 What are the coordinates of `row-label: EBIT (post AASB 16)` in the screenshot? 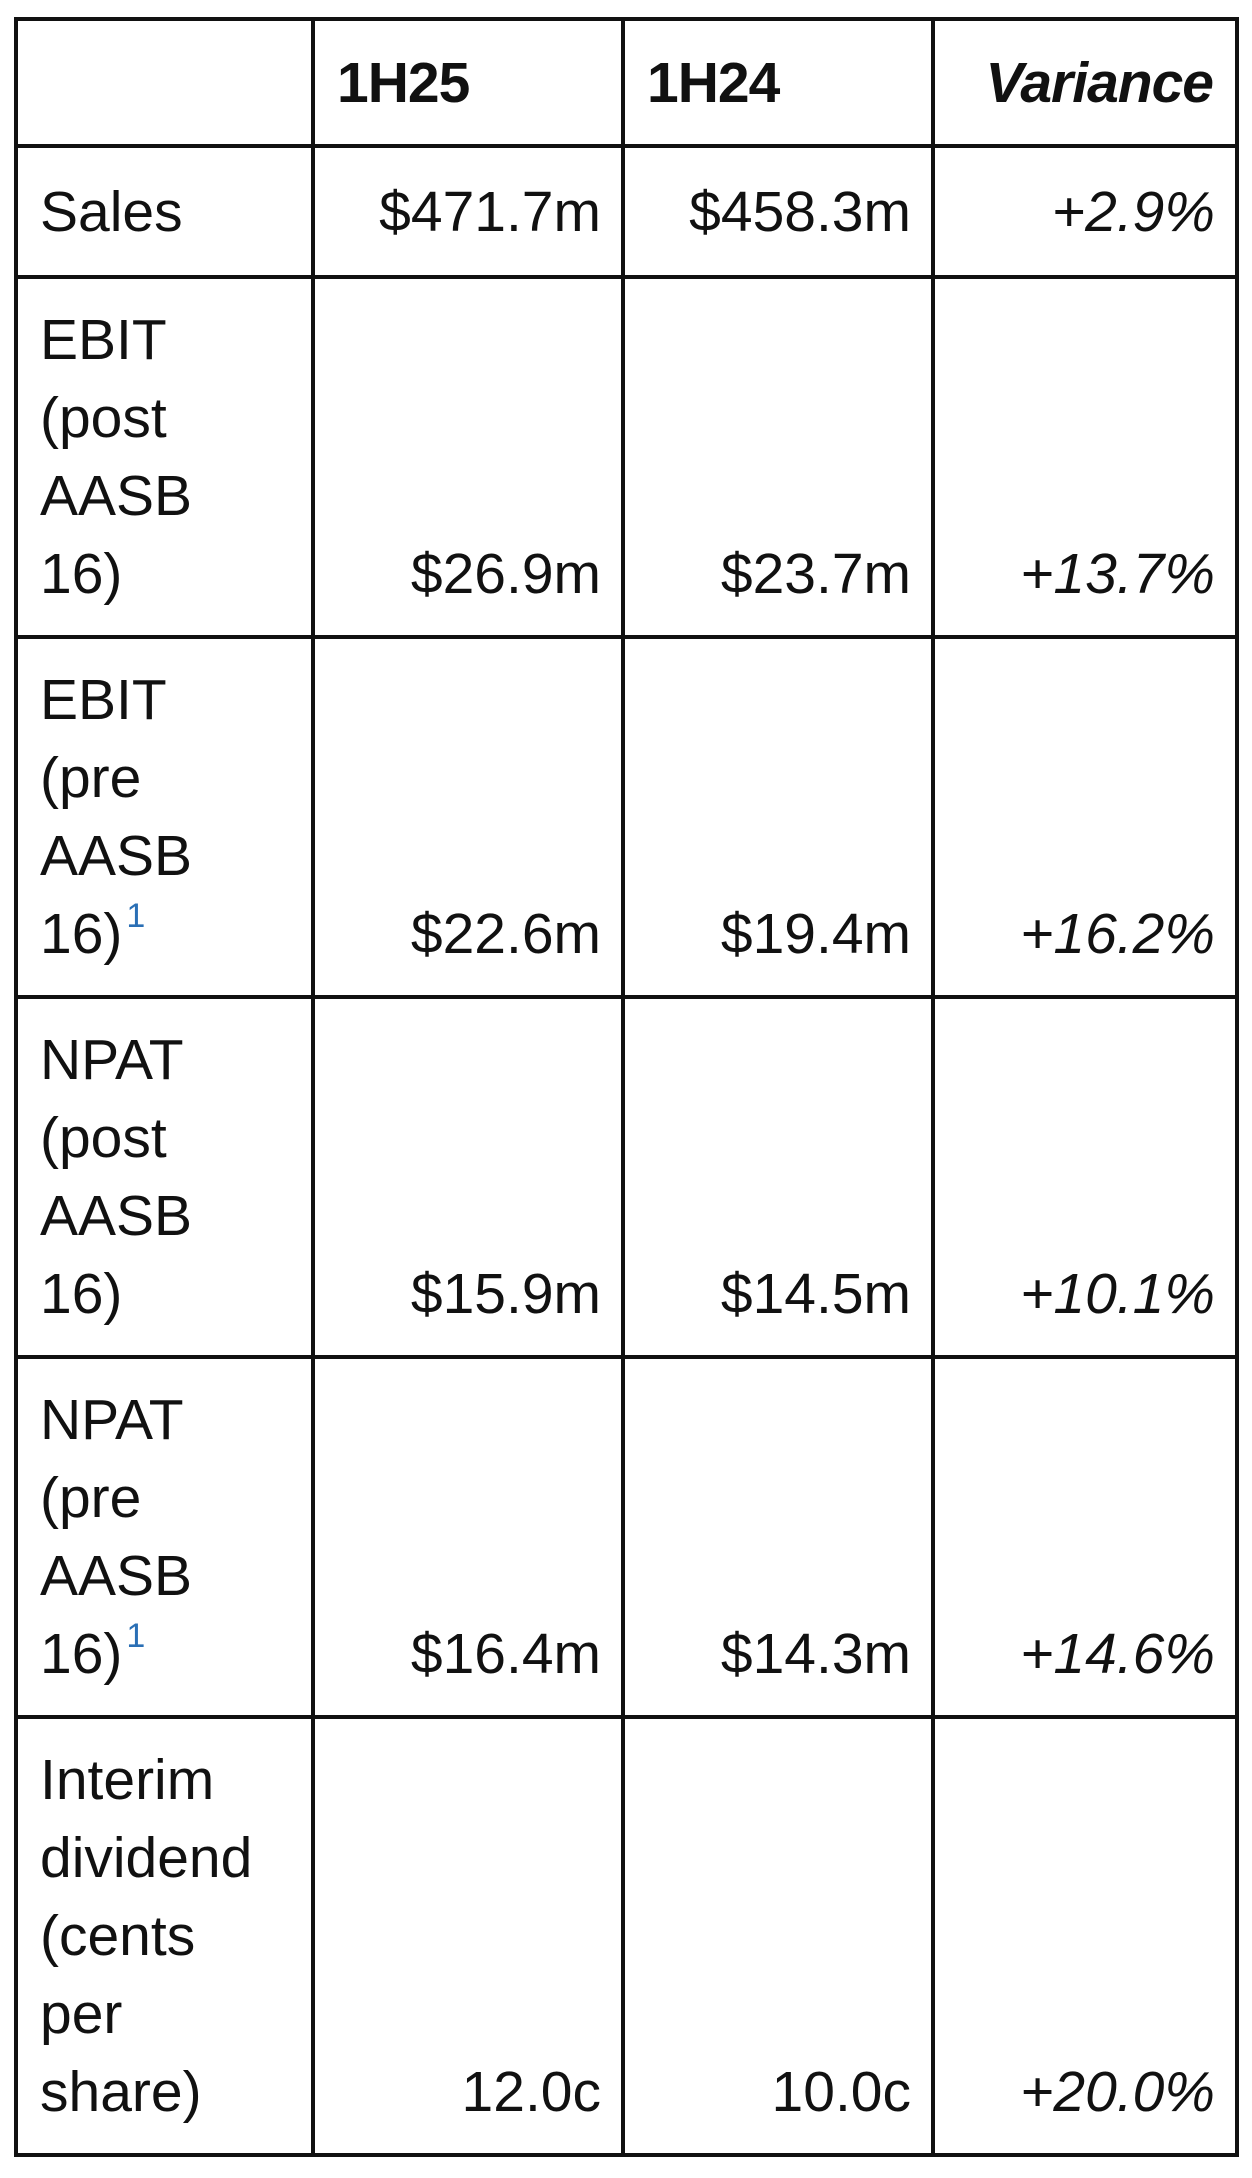 It's located at (116, 457).